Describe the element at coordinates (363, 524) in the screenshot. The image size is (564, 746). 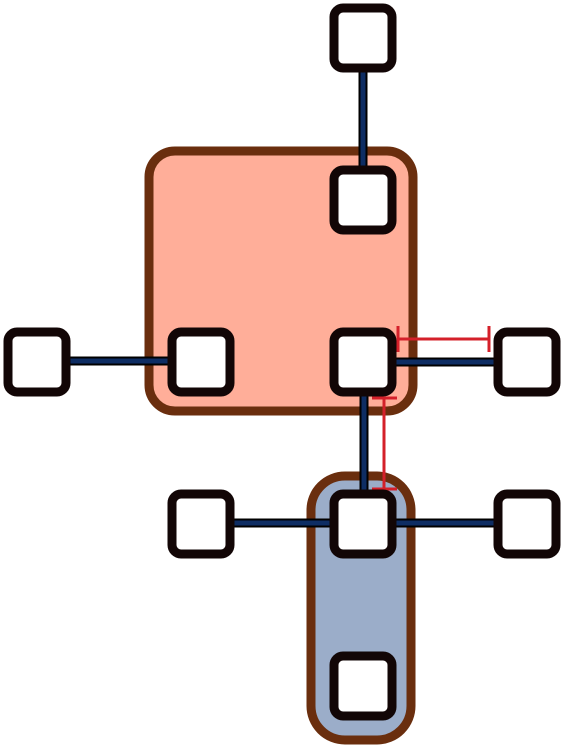
I see `node-secondary-top` at that location.